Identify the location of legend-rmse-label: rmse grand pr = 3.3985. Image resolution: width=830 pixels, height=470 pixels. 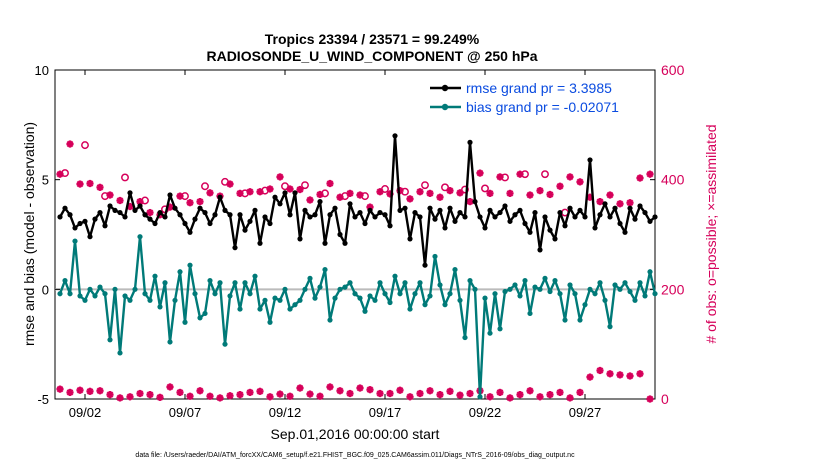
(539, 88).